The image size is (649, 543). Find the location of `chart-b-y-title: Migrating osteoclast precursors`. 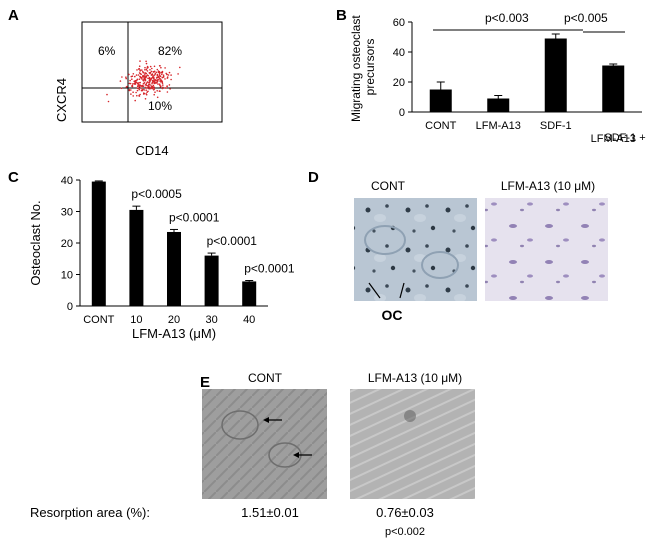

chart-b-y-title: Migrating osteoclast precursors is located at coordinates (363, 67).